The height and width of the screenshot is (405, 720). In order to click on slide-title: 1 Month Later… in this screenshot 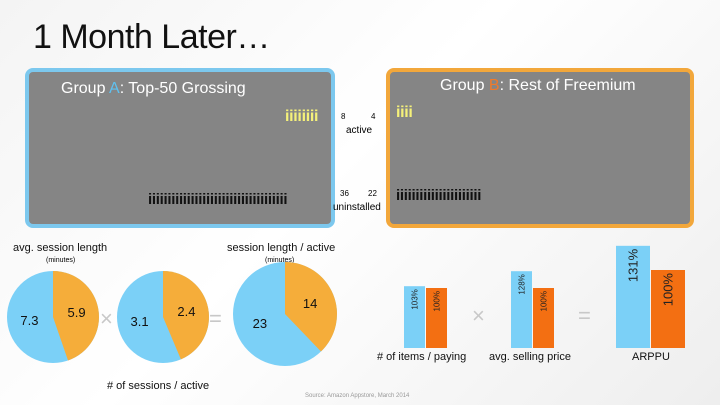, I will do `click(151, 37)`.